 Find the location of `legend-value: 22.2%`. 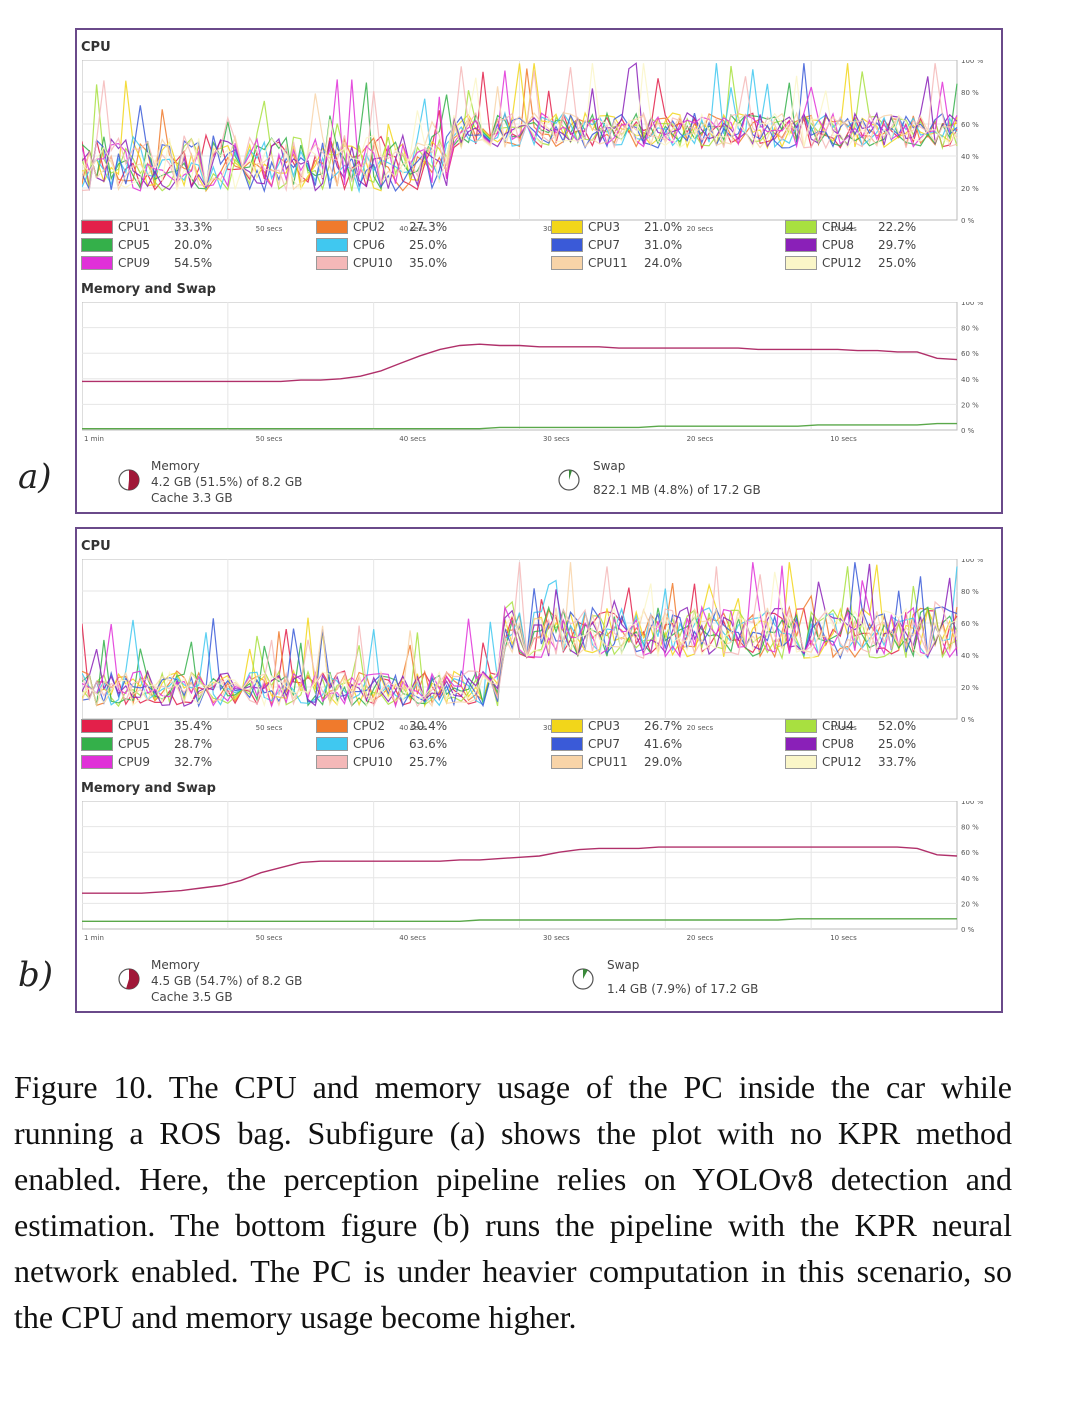

legend-value: 22.2% is located at coordinates (897, 227).